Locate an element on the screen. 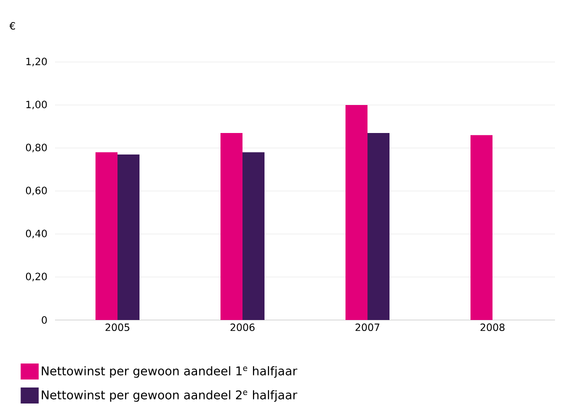  y-tick-label: 1,00 is located at coordinates (36, 105).